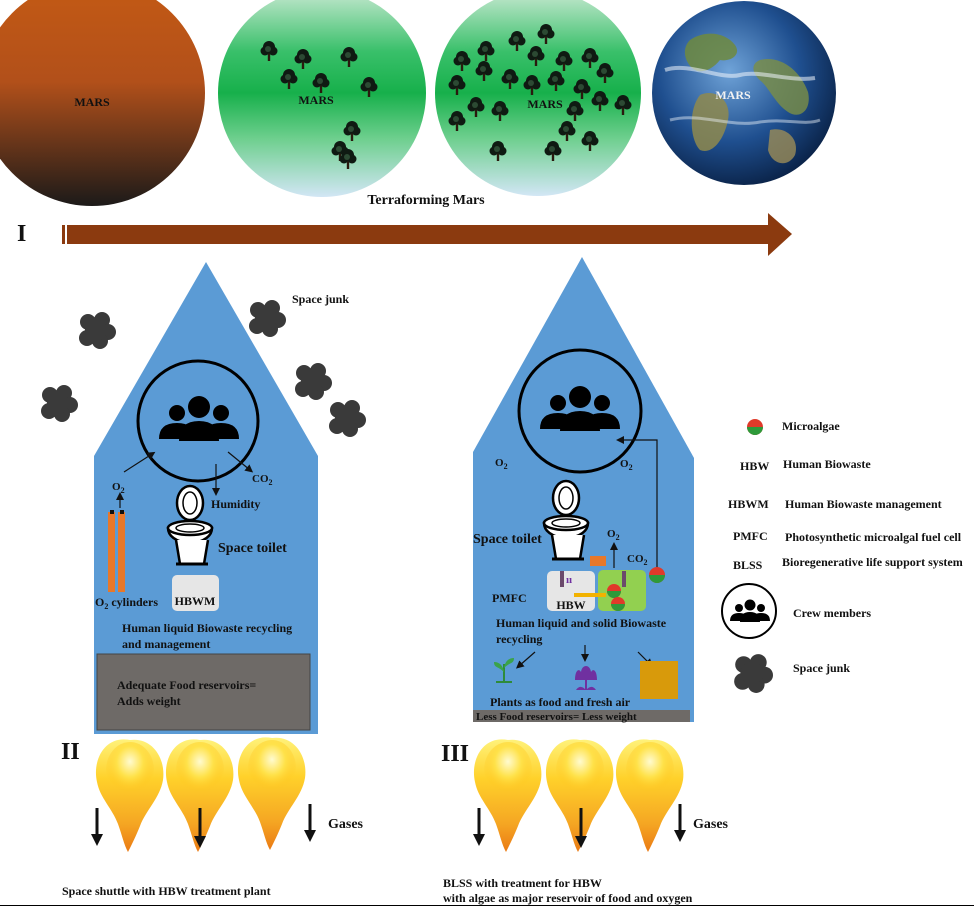  Describe the element at coordinates (195, 593) in the screenshot. I see `hbwm-box` at that location.